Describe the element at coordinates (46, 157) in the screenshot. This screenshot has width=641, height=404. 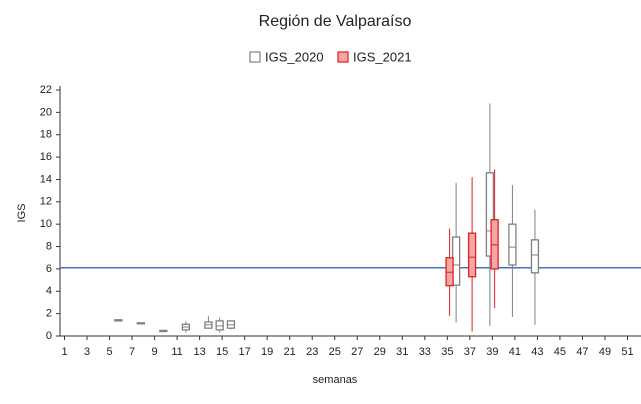
I see `y-tick-label: 16` at that location.